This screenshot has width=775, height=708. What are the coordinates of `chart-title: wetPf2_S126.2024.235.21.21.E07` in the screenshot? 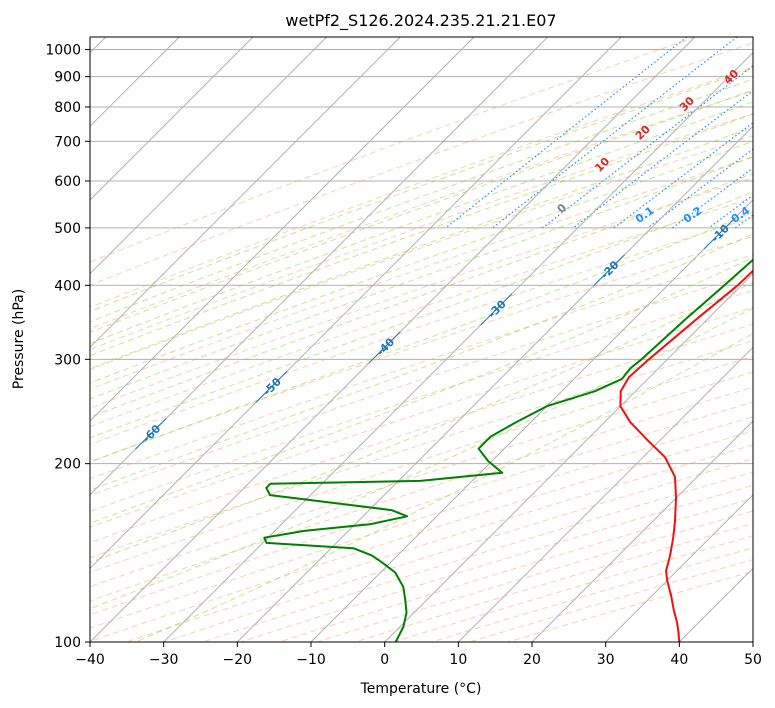 It's located at (420, 21).